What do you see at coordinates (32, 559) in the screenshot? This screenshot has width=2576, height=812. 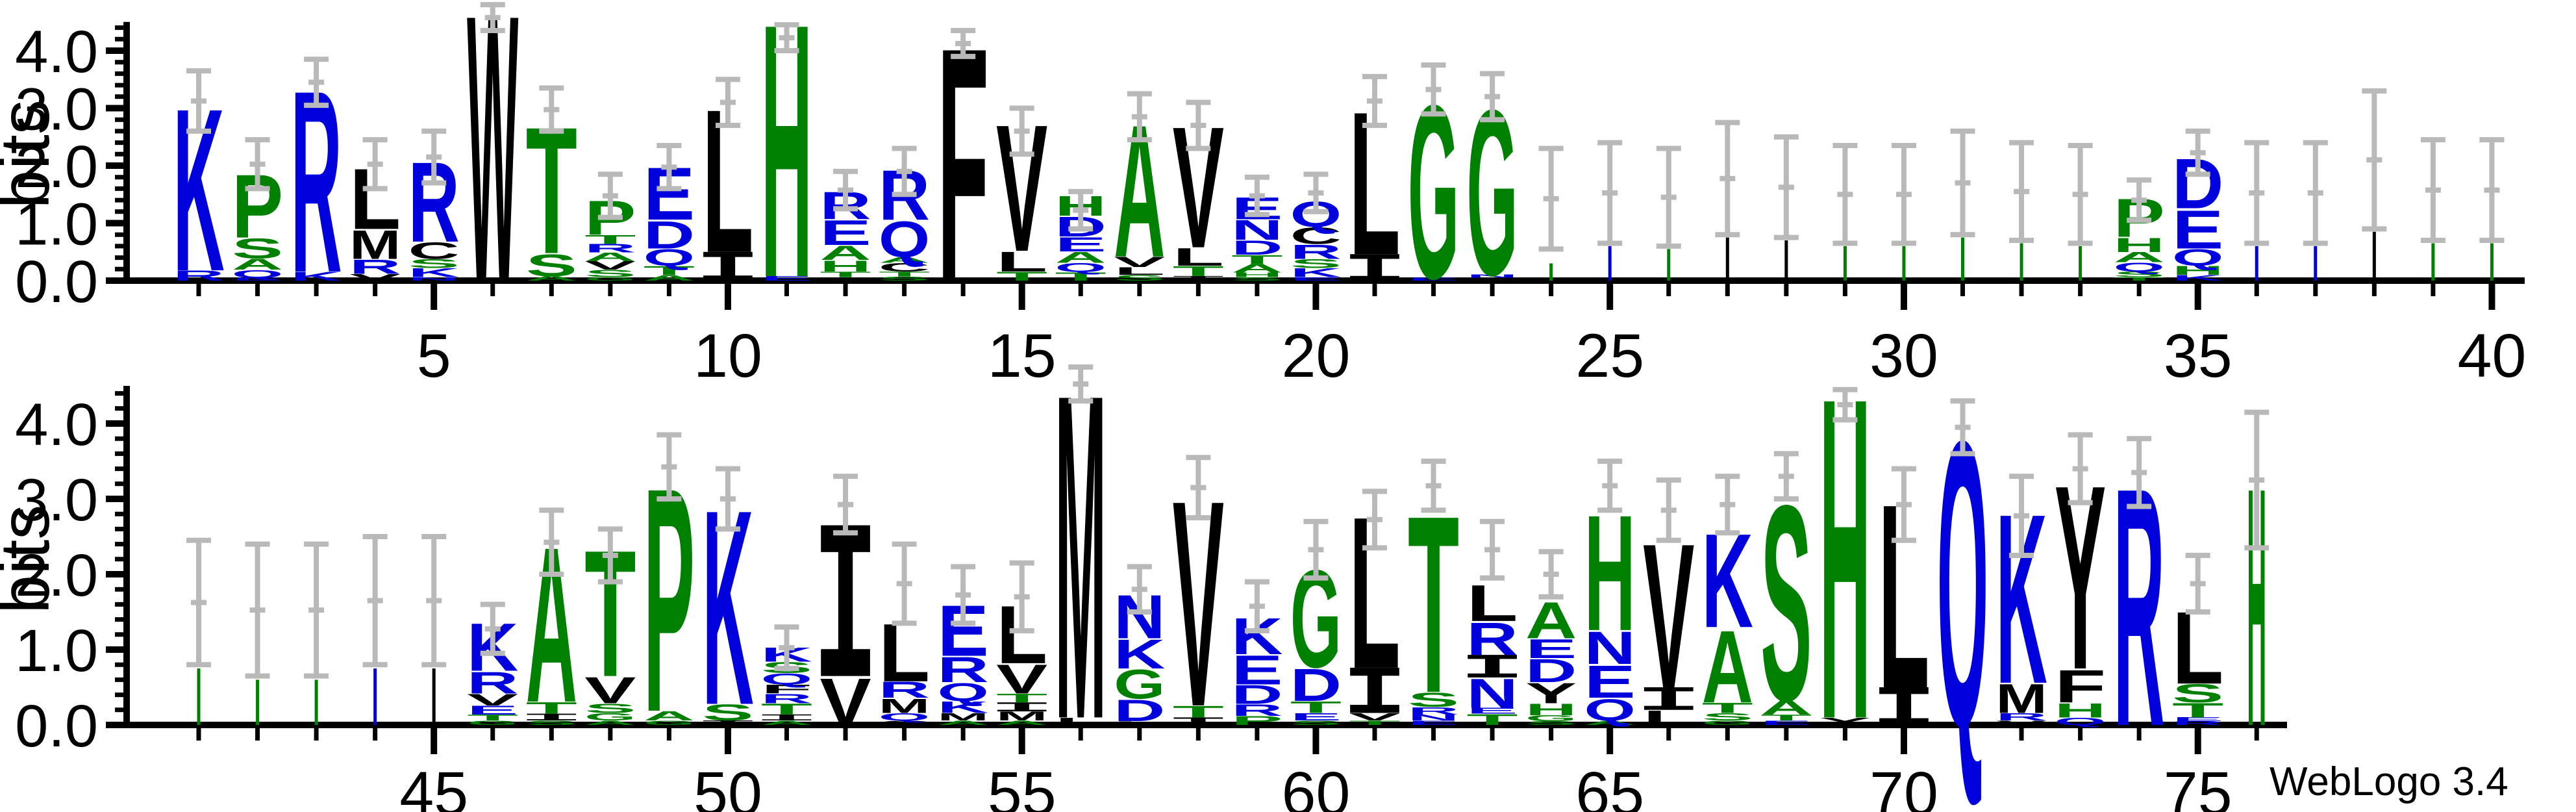 I see `y-axis-label: bits` at bounding box center [32, 559].